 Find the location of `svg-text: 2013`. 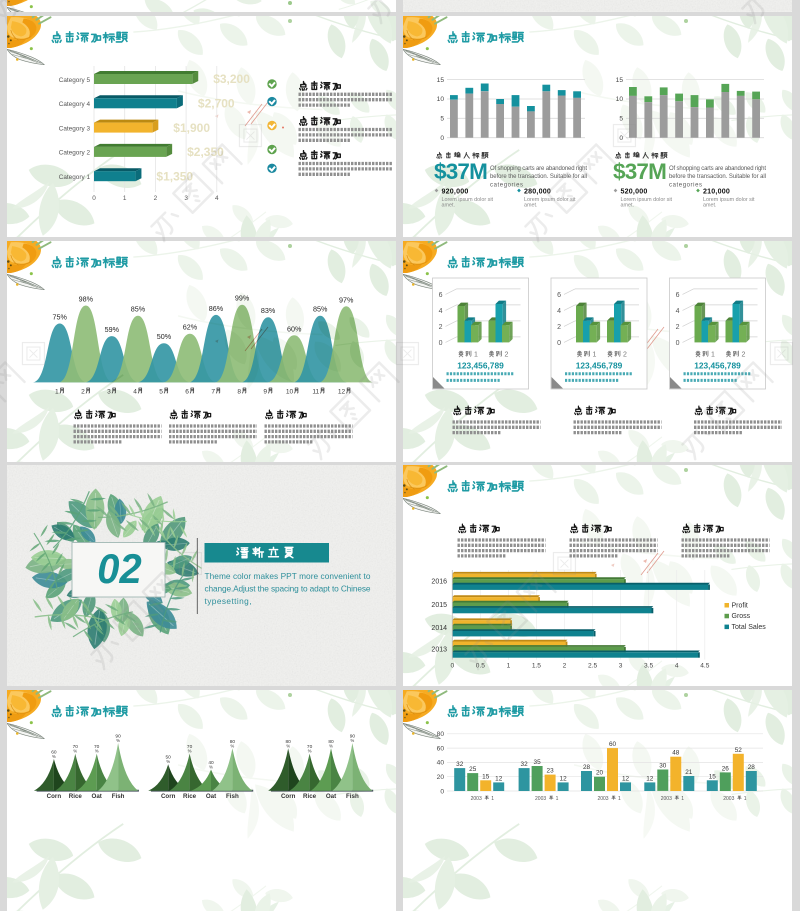

svg-text: 2013 is located at coordinates (439, 650).